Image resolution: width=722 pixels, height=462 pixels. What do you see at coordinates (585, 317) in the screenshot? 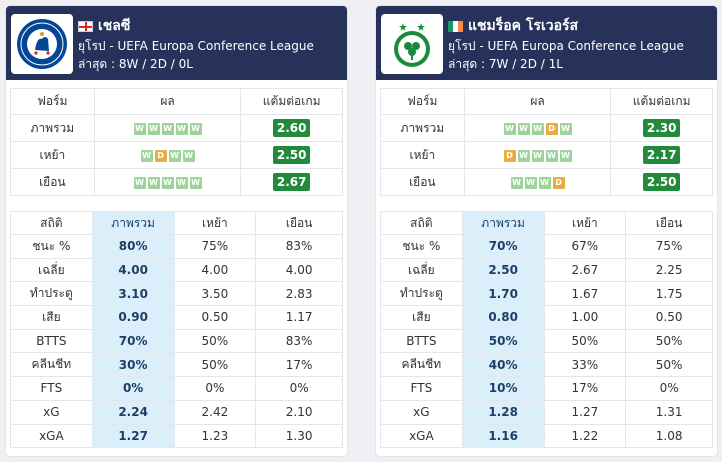
I see `stat-home-value: 1.00` at bounding box center [585, 317].